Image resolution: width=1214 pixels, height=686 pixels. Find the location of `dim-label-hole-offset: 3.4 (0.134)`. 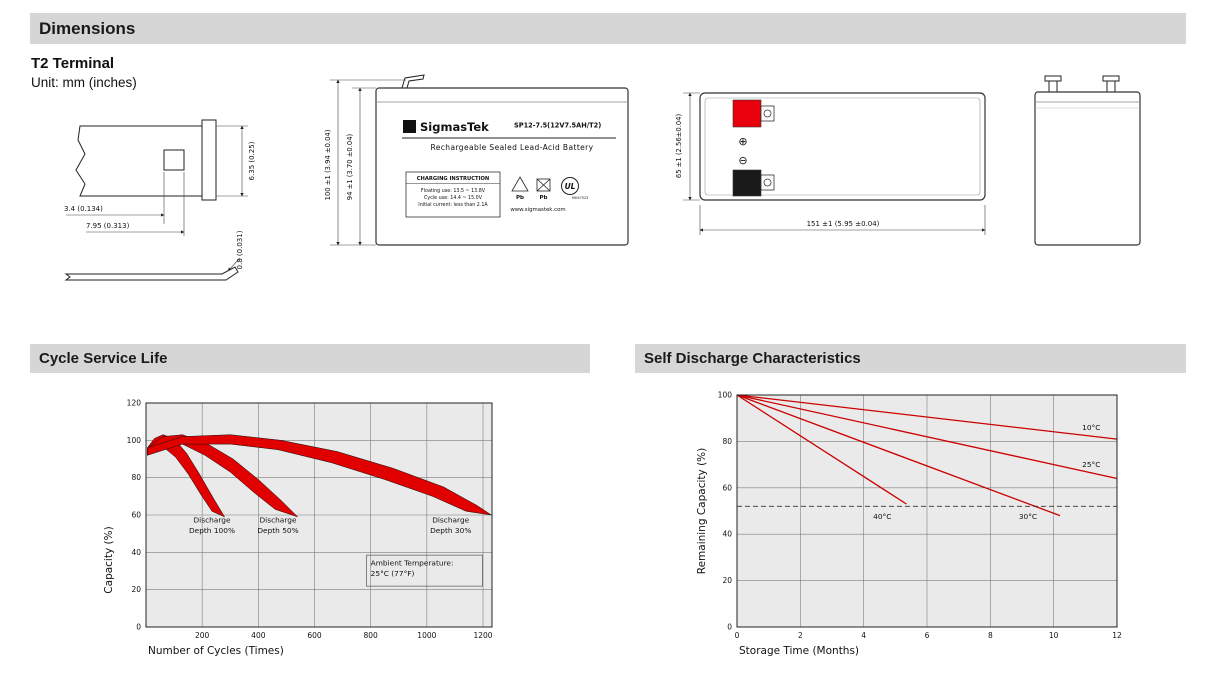

dim-label-hole-offset: 3.4 (0.134) is located at coordinates (83, 209).